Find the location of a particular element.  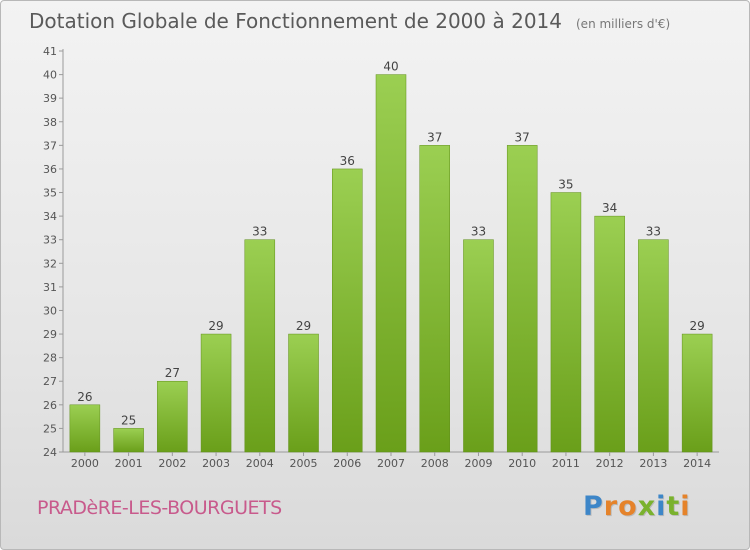

bar-value-label: 36 is located at coordinates (347, 161).